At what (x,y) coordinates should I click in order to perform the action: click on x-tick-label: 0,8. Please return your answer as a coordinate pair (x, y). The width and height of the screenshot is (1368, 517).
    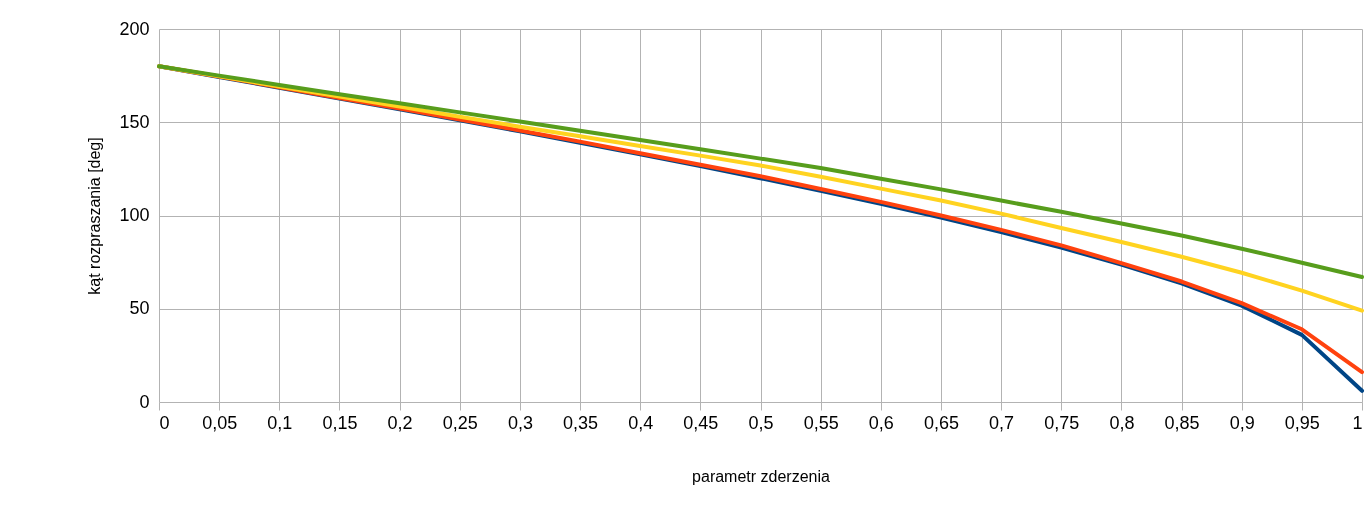
    Looking at the image, I should click on (1122, 422).